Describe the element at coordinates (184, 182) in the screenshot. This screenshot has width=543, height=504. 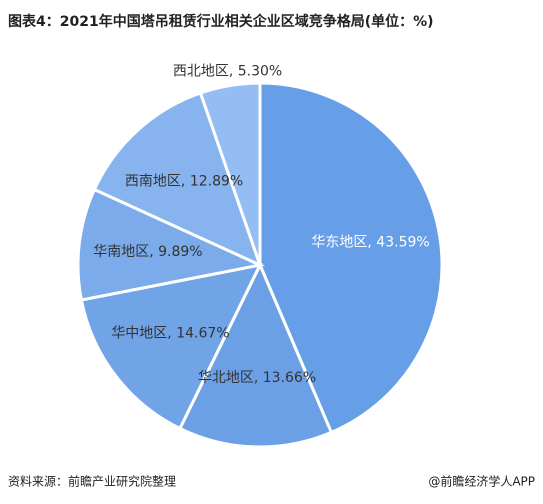
I see `data-label: 西南地区, 12.89%` at that location.